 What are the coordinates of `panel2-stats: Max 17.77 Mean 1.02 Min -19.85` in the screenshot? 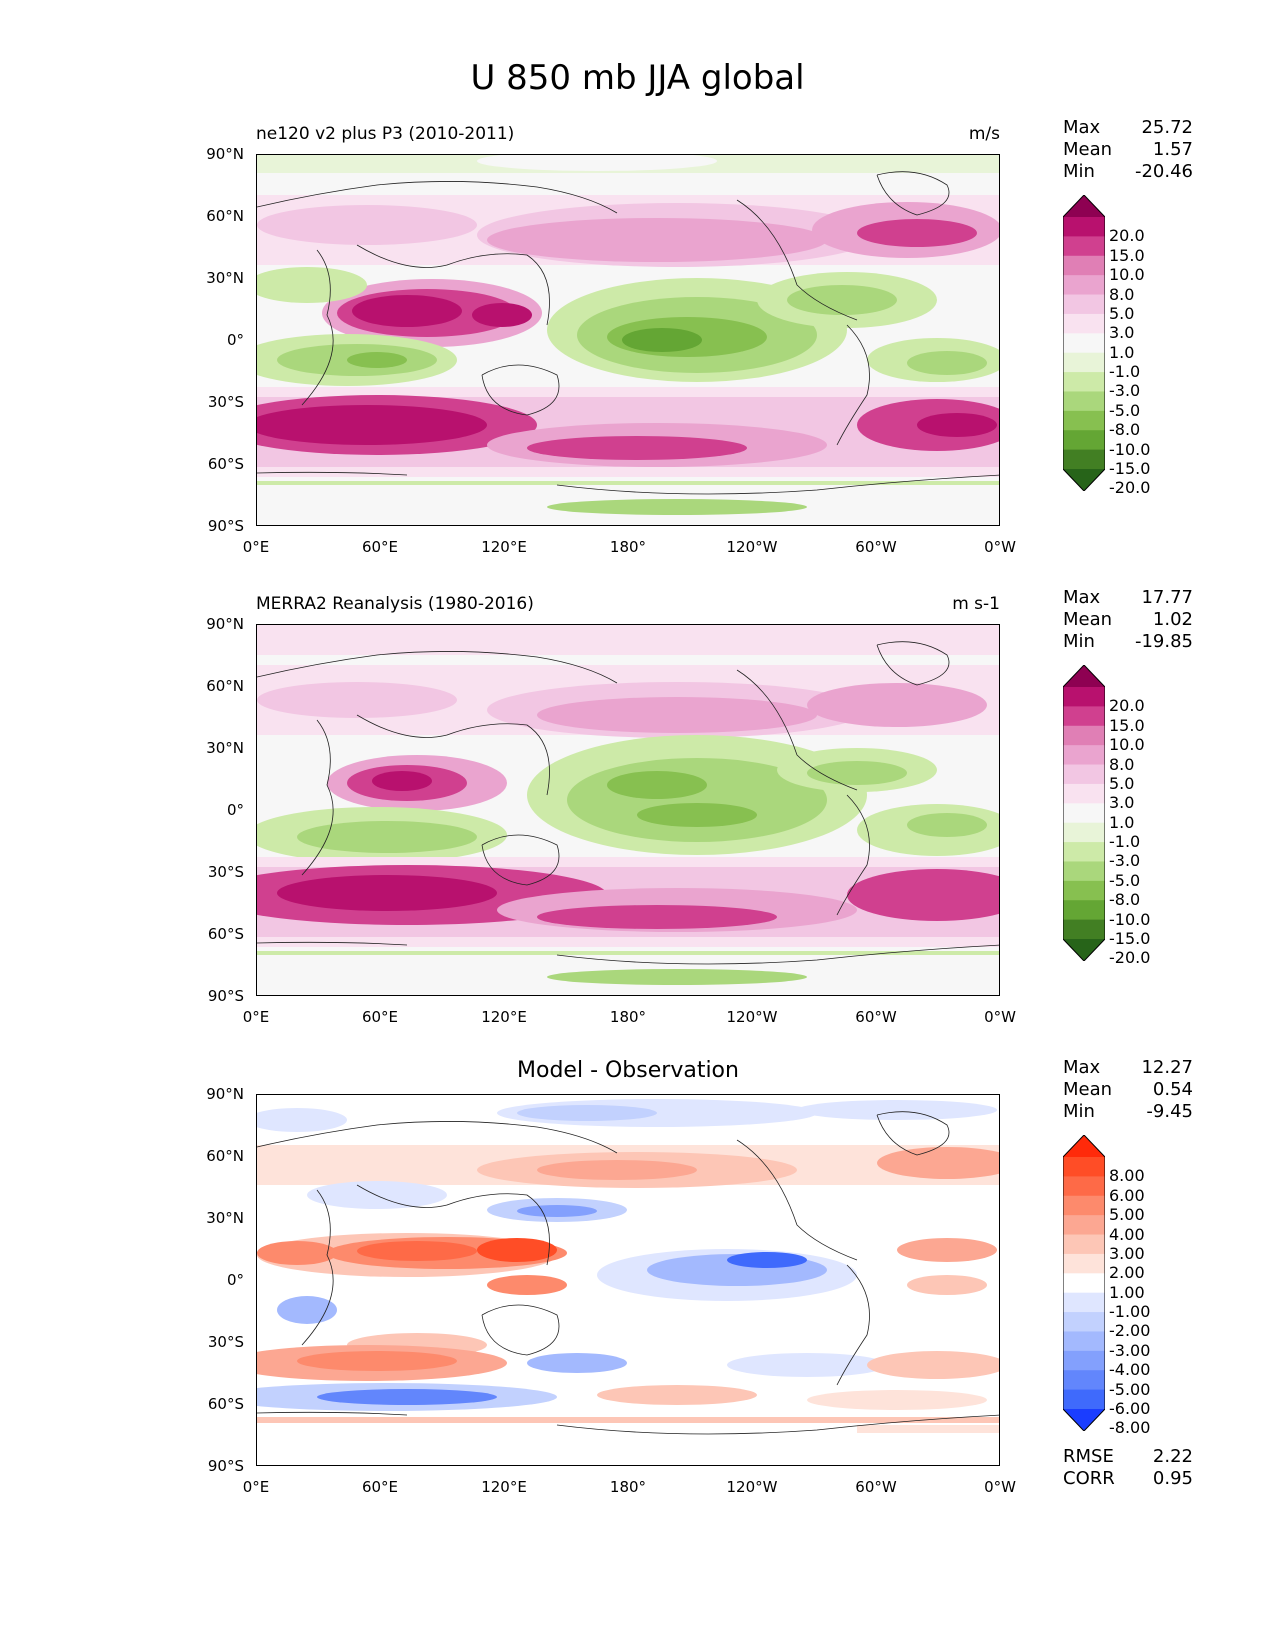 It's located at (1128, 620).